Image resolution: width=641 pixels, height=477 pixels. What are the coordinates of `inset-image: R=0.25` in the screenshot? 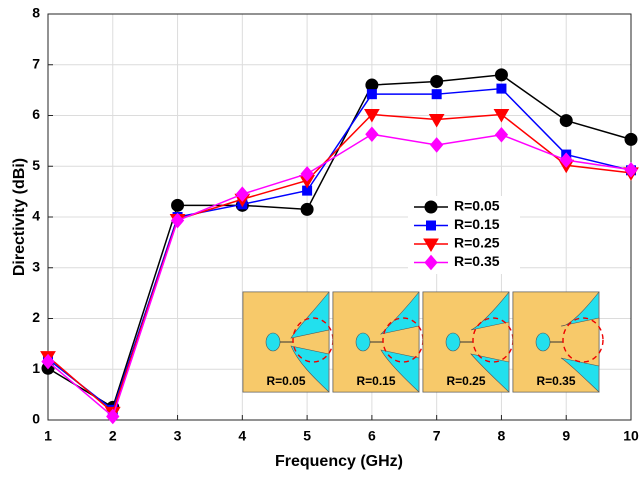 It's located at (468, 342).